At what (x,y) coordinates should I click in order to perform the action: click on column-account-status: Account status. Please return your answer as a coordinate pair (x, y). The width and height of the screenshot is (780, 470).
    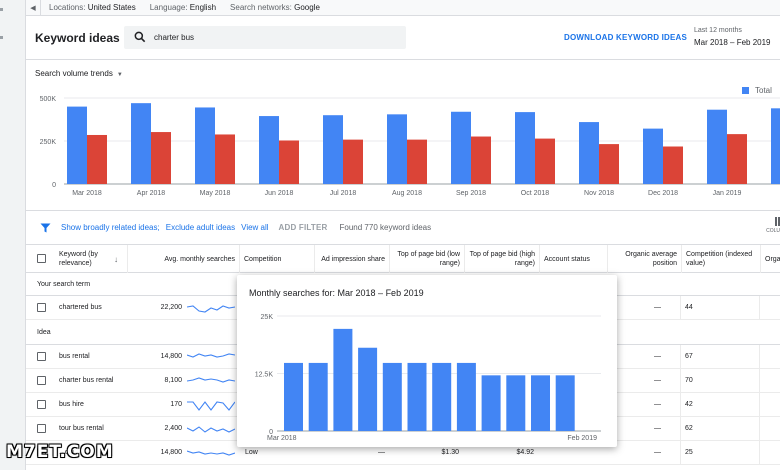
    Looking at the image, I should click on (573, 259).